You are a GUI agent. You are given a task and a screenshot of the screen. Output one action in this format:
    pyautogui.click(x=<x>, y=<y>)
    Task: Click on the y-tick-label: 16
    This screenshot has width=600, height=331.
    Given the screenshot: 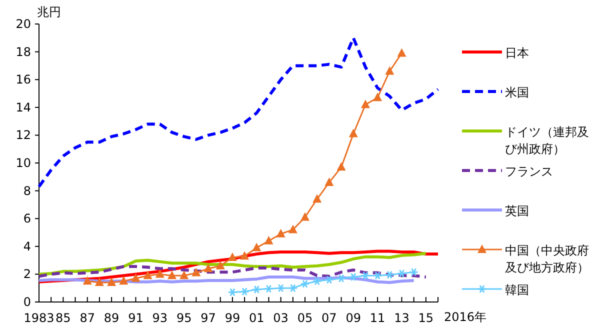 What is the action you would take?
    pyautogui.click(x=23, y=79)
    